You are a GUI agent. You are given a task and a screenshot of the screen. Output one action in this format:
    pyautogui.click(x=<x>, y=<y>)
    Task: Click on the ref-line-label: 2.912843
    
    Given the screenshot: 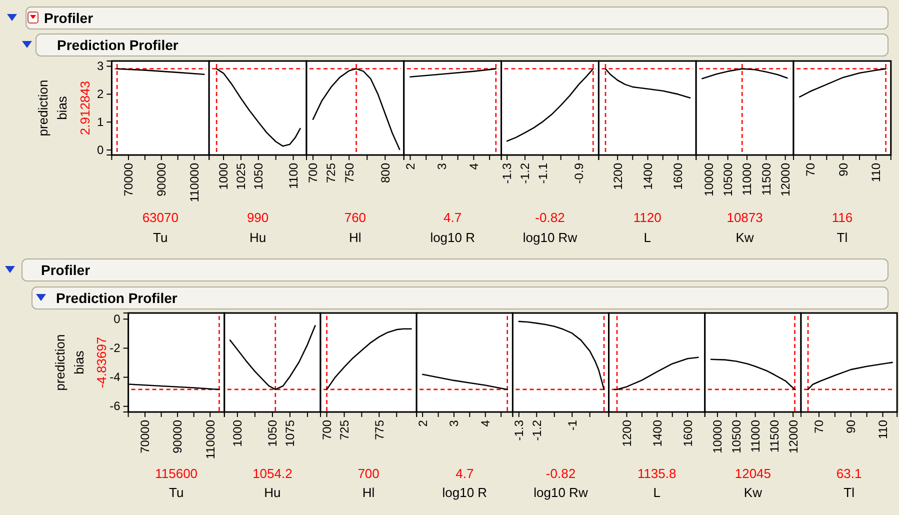 What is the action you would take?
    pyautogui.click(x=84, y=108)
    